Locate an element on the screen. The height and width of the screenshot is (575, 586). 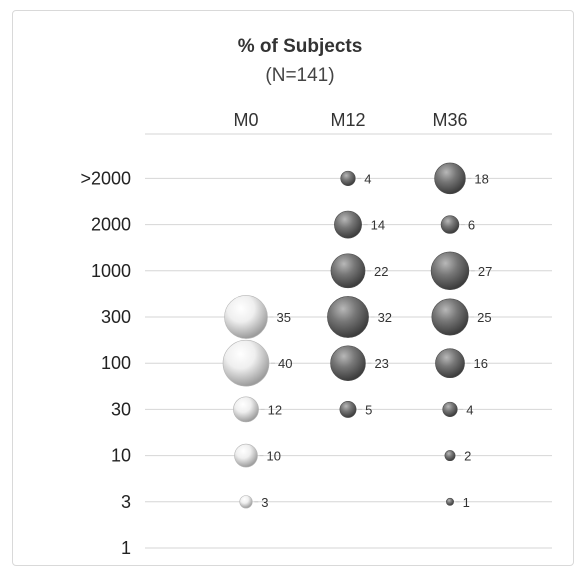
y-tick-label: 1000 is located at coordinates (111, 271).